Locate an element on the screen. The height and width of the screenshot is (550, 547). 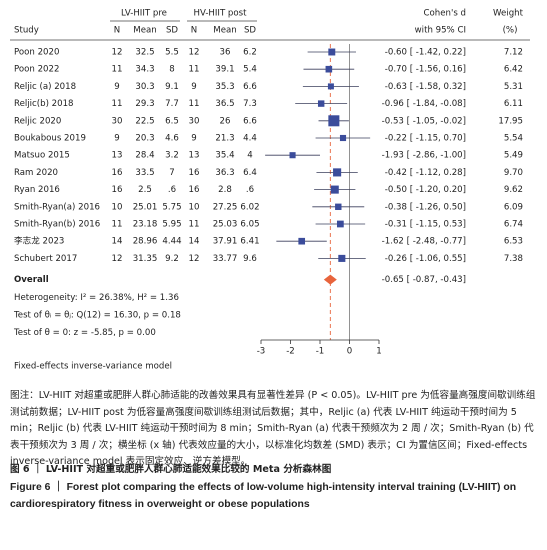
subheader: with 95% CI is located at coordinates (440, 31).